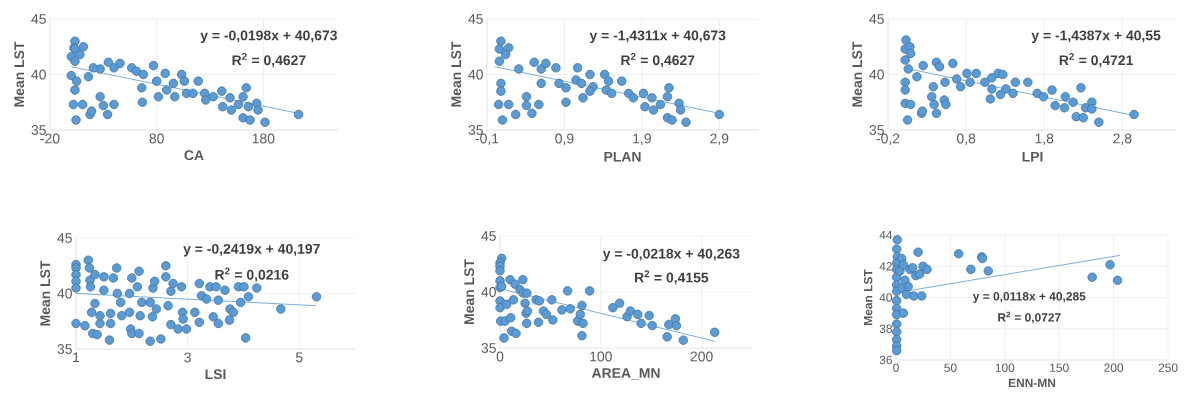 The image size is (1189, 416). I want to click on x-tick-label: -0,2, so click(888, 139).